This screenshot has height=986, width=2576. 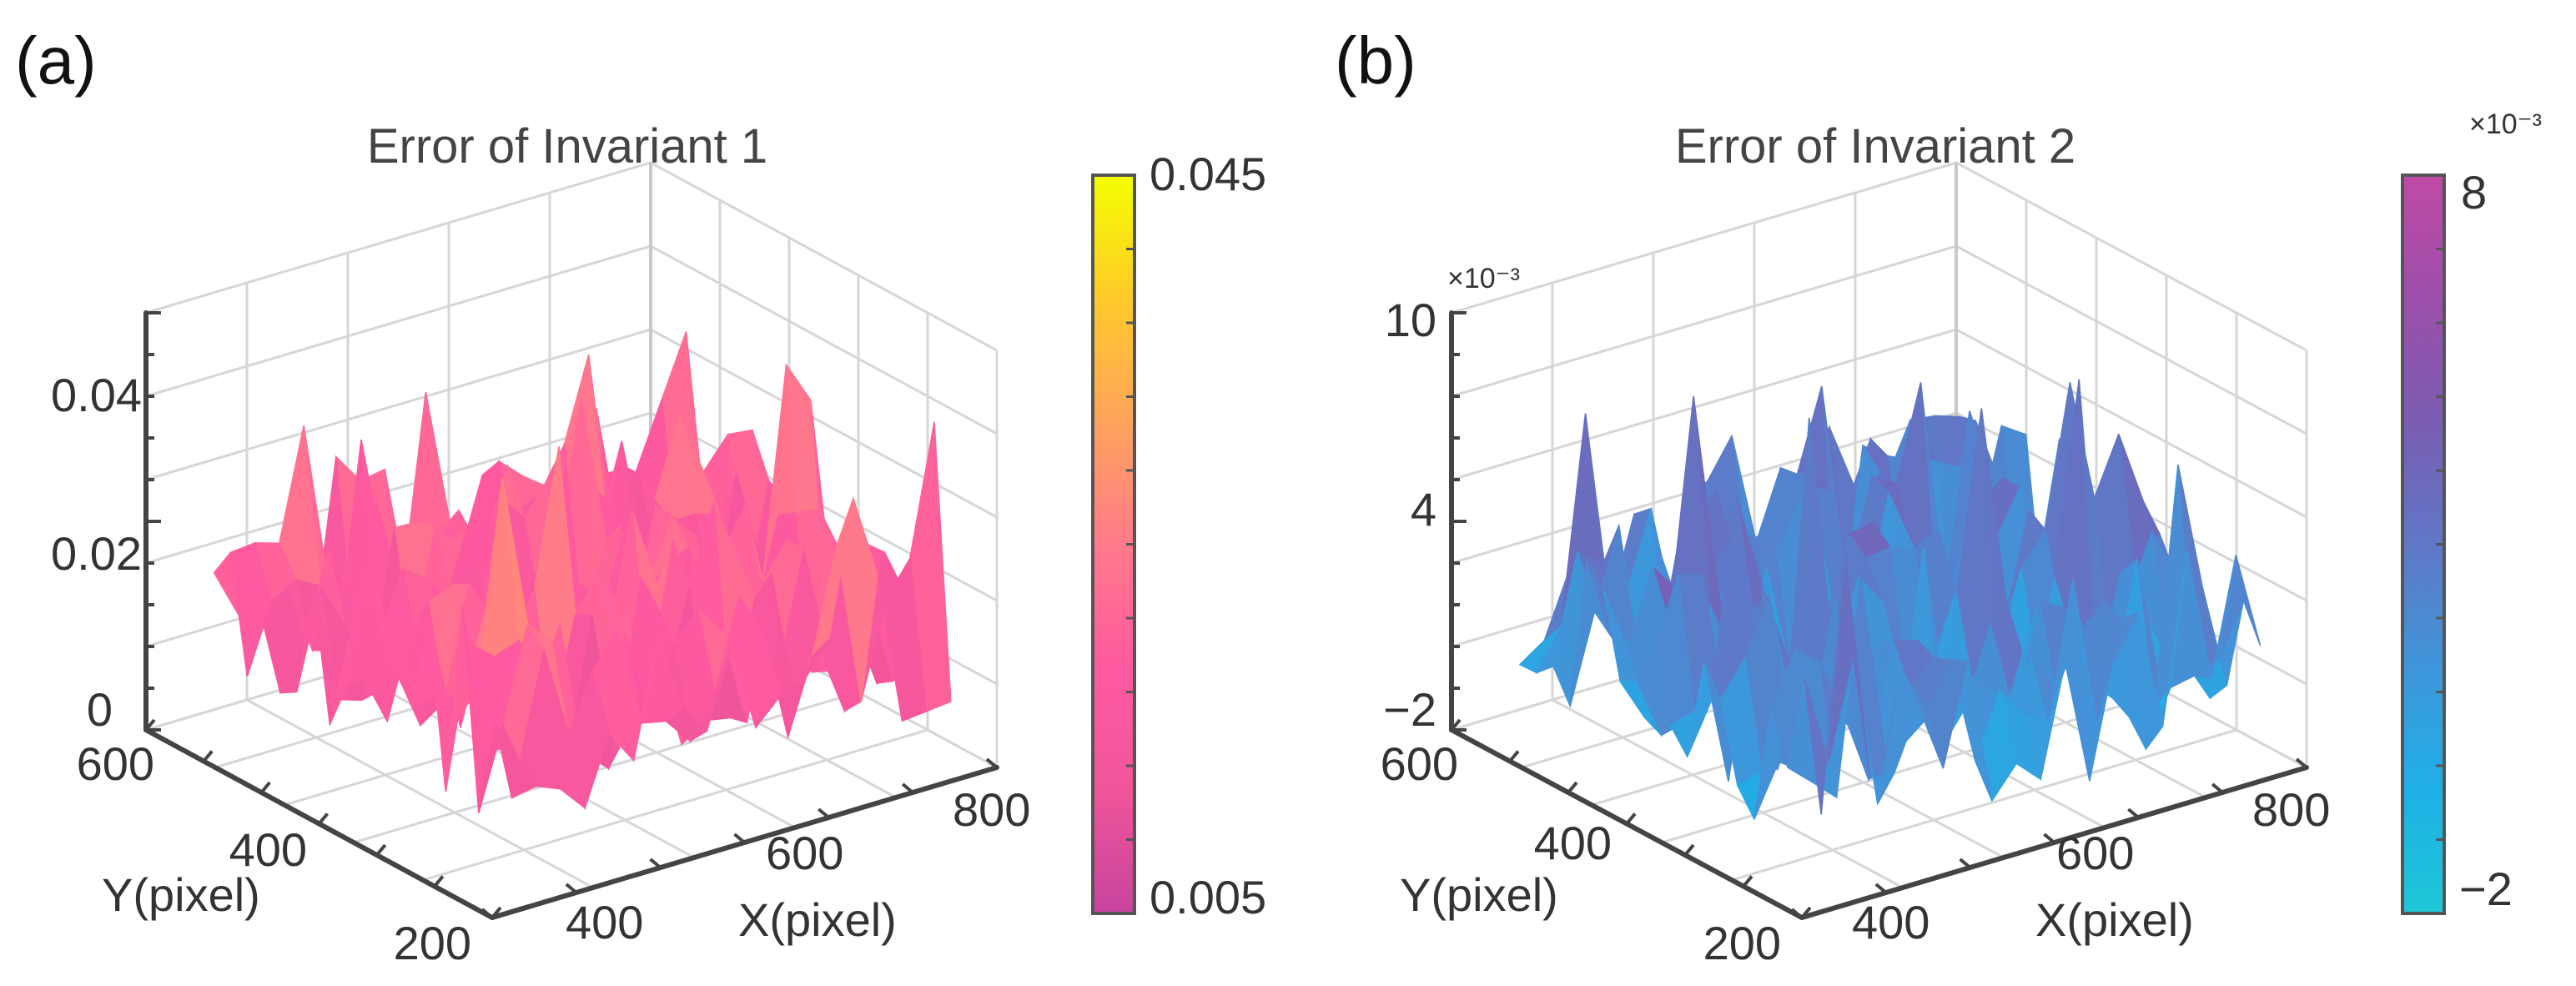 What do you see at coordinates (1742, 943) in the screenshot?
I see `y-tick-label-b-0: 200` at bounding box center [1742, 943].